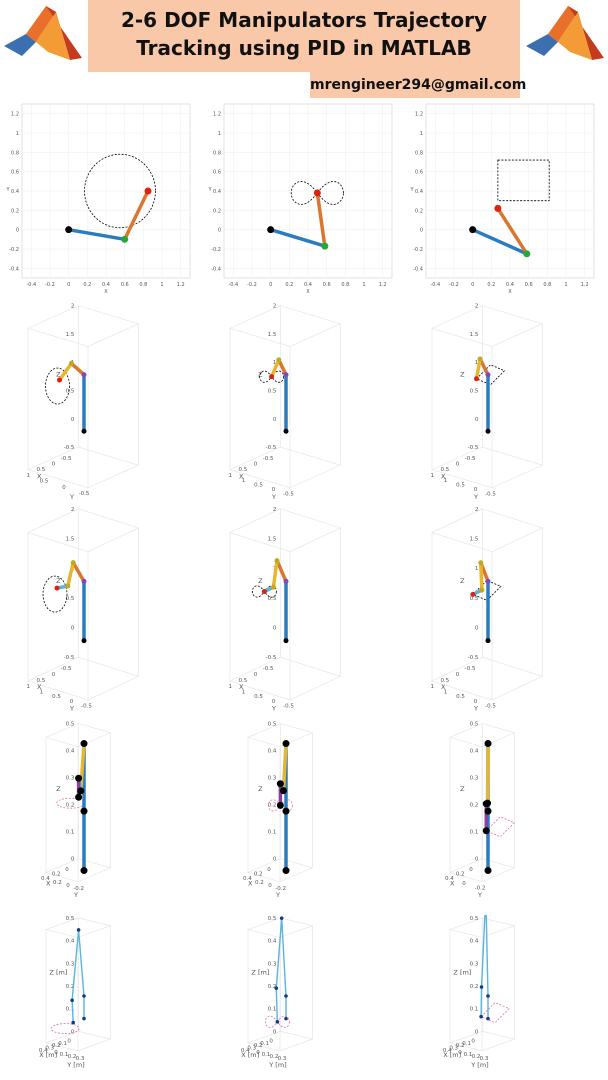 The width and height of the screenshot is (608, 1080). What do you see at coordinates (433, 476) in the screenshot?
I see `x-tick-label: 1` at bounding box center [433, 476].